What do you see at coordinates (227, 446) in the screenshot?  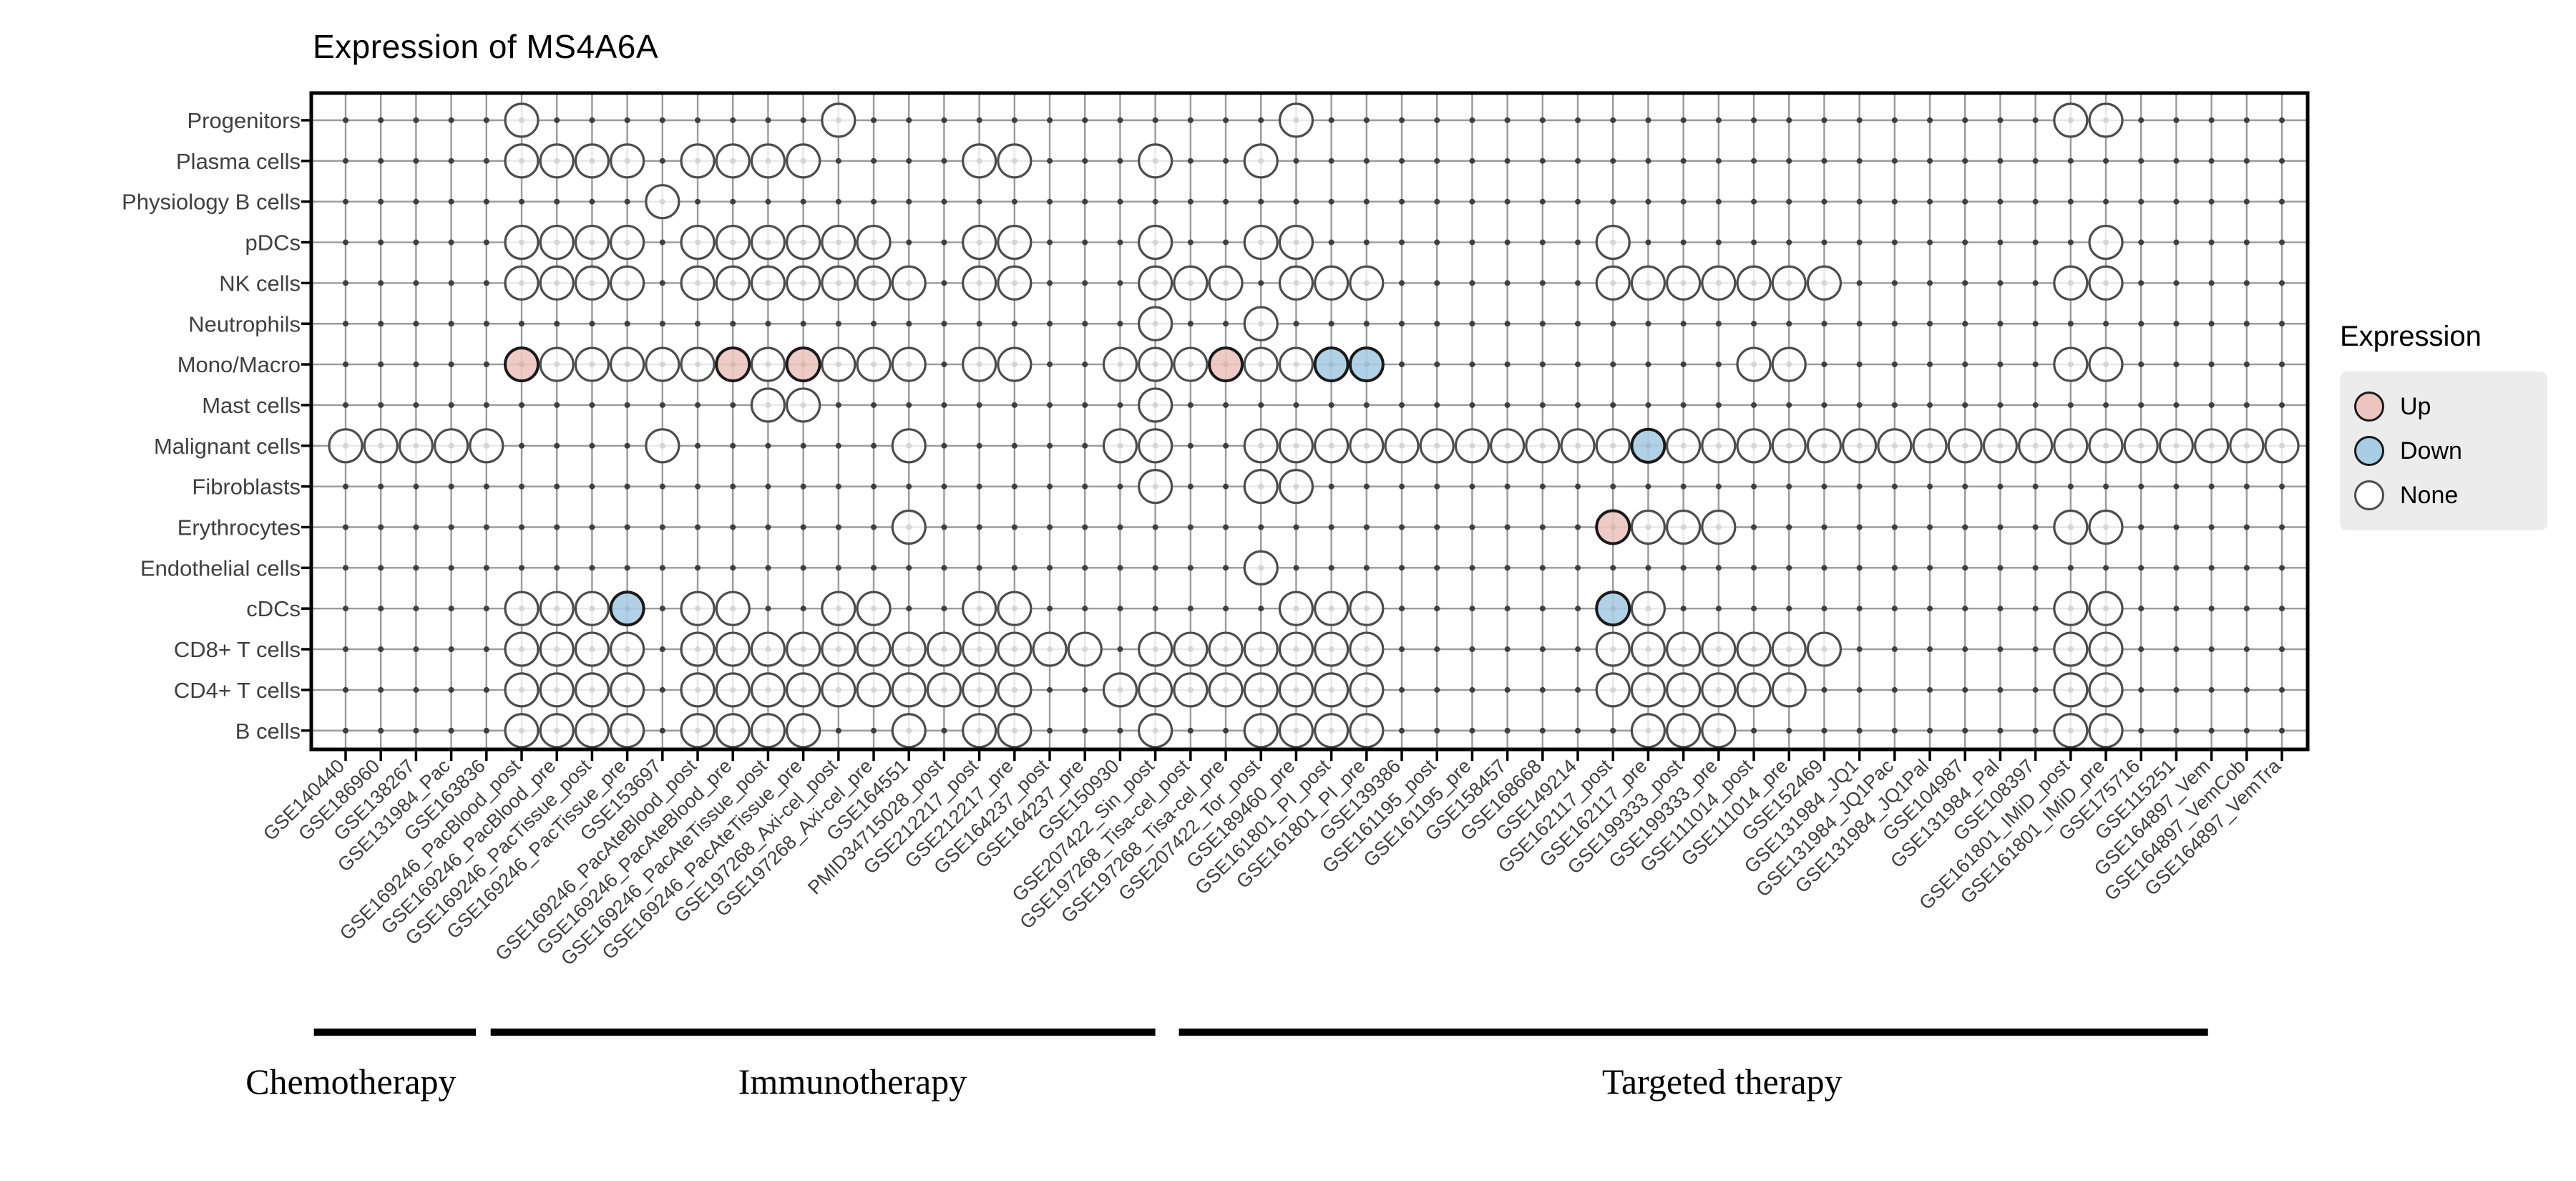 I see `y-axis-label: Malignant cells` at bounding box center [227, 446].